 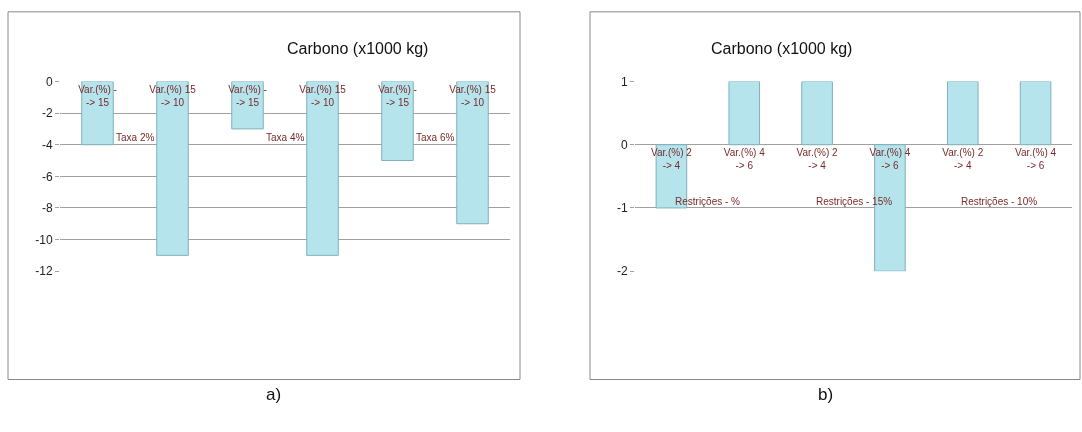 I want to click on annotation: Taxa 2%, so click(x=135, y=137).